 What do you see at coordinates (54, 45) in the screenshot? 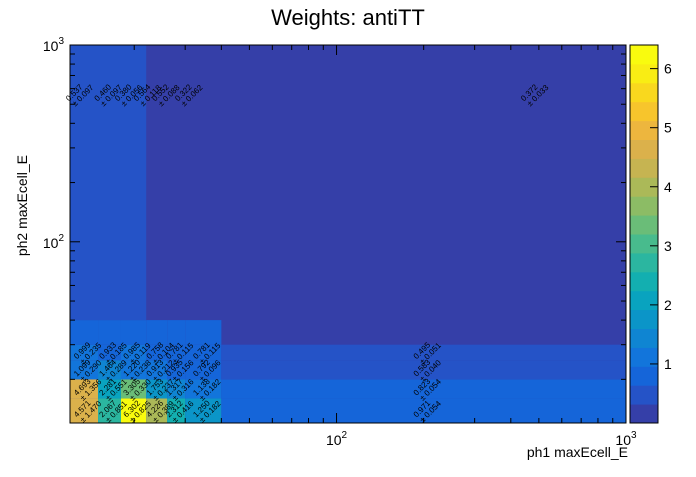
I see `y-tick-label: 10³` at bounding box center [54, 45].